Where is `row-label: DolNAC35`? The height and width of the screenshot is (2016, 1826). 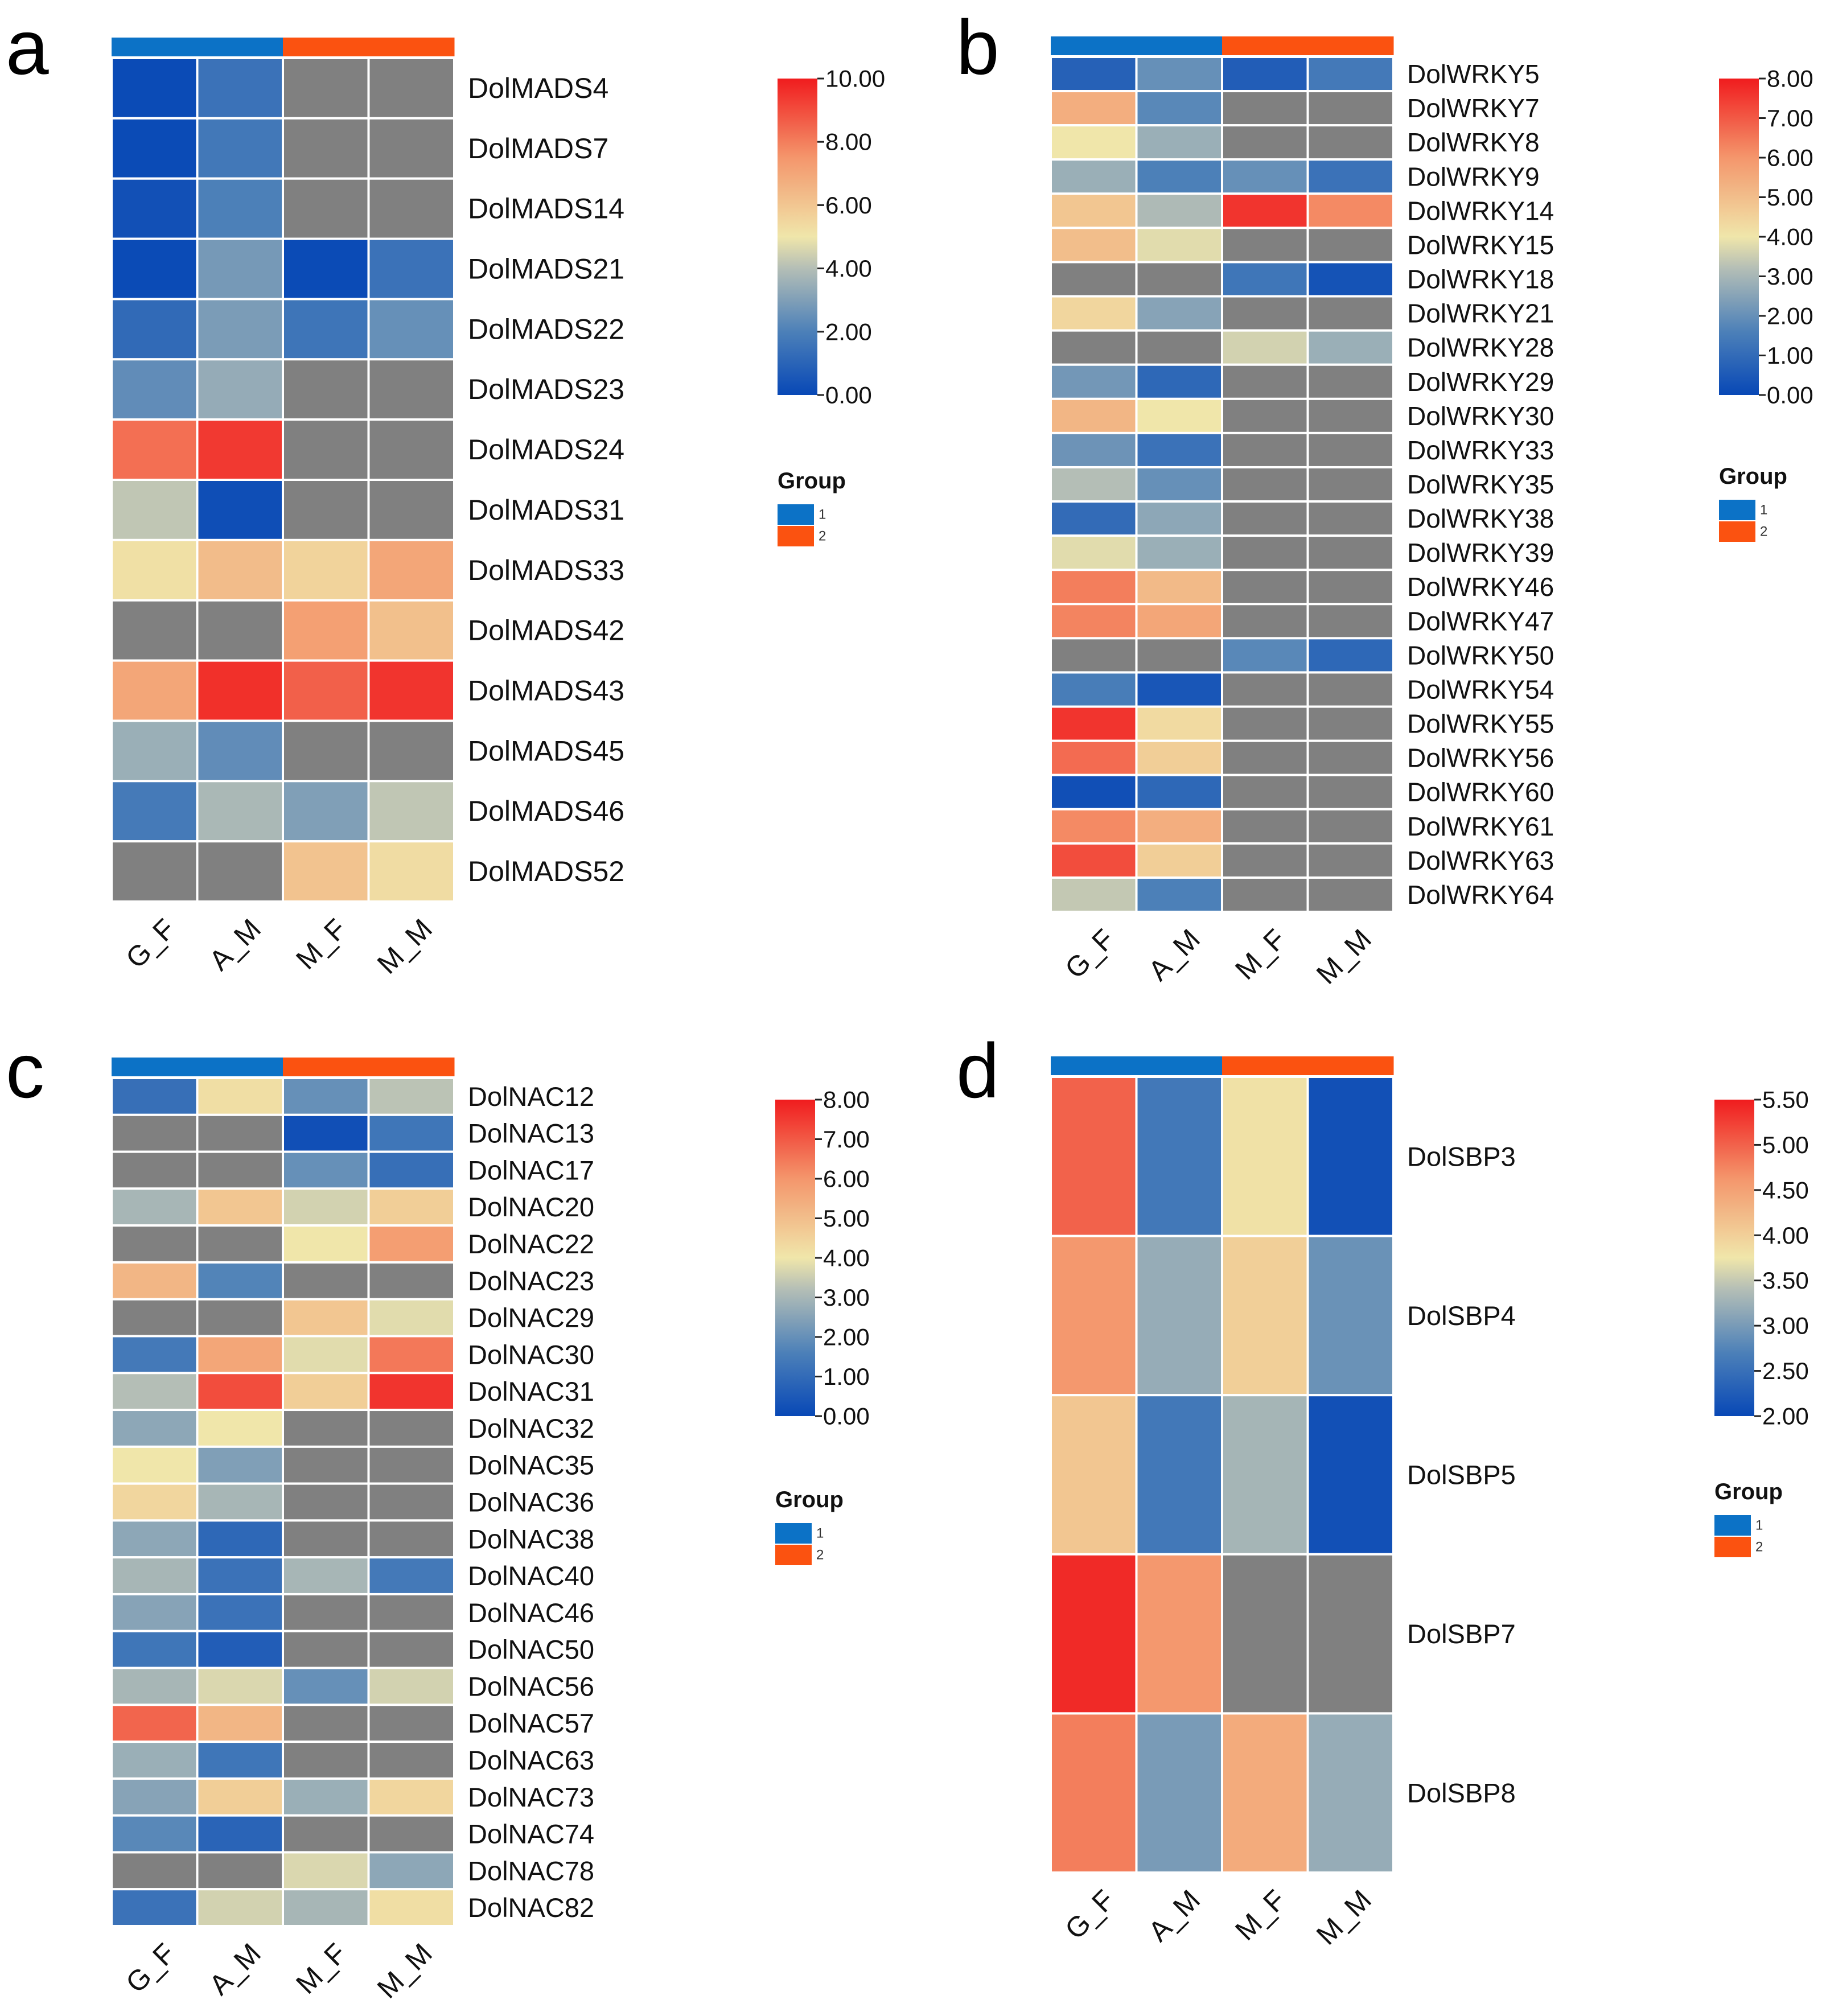
row-label: DolNAC35 is located at coordinates (531, 1465).